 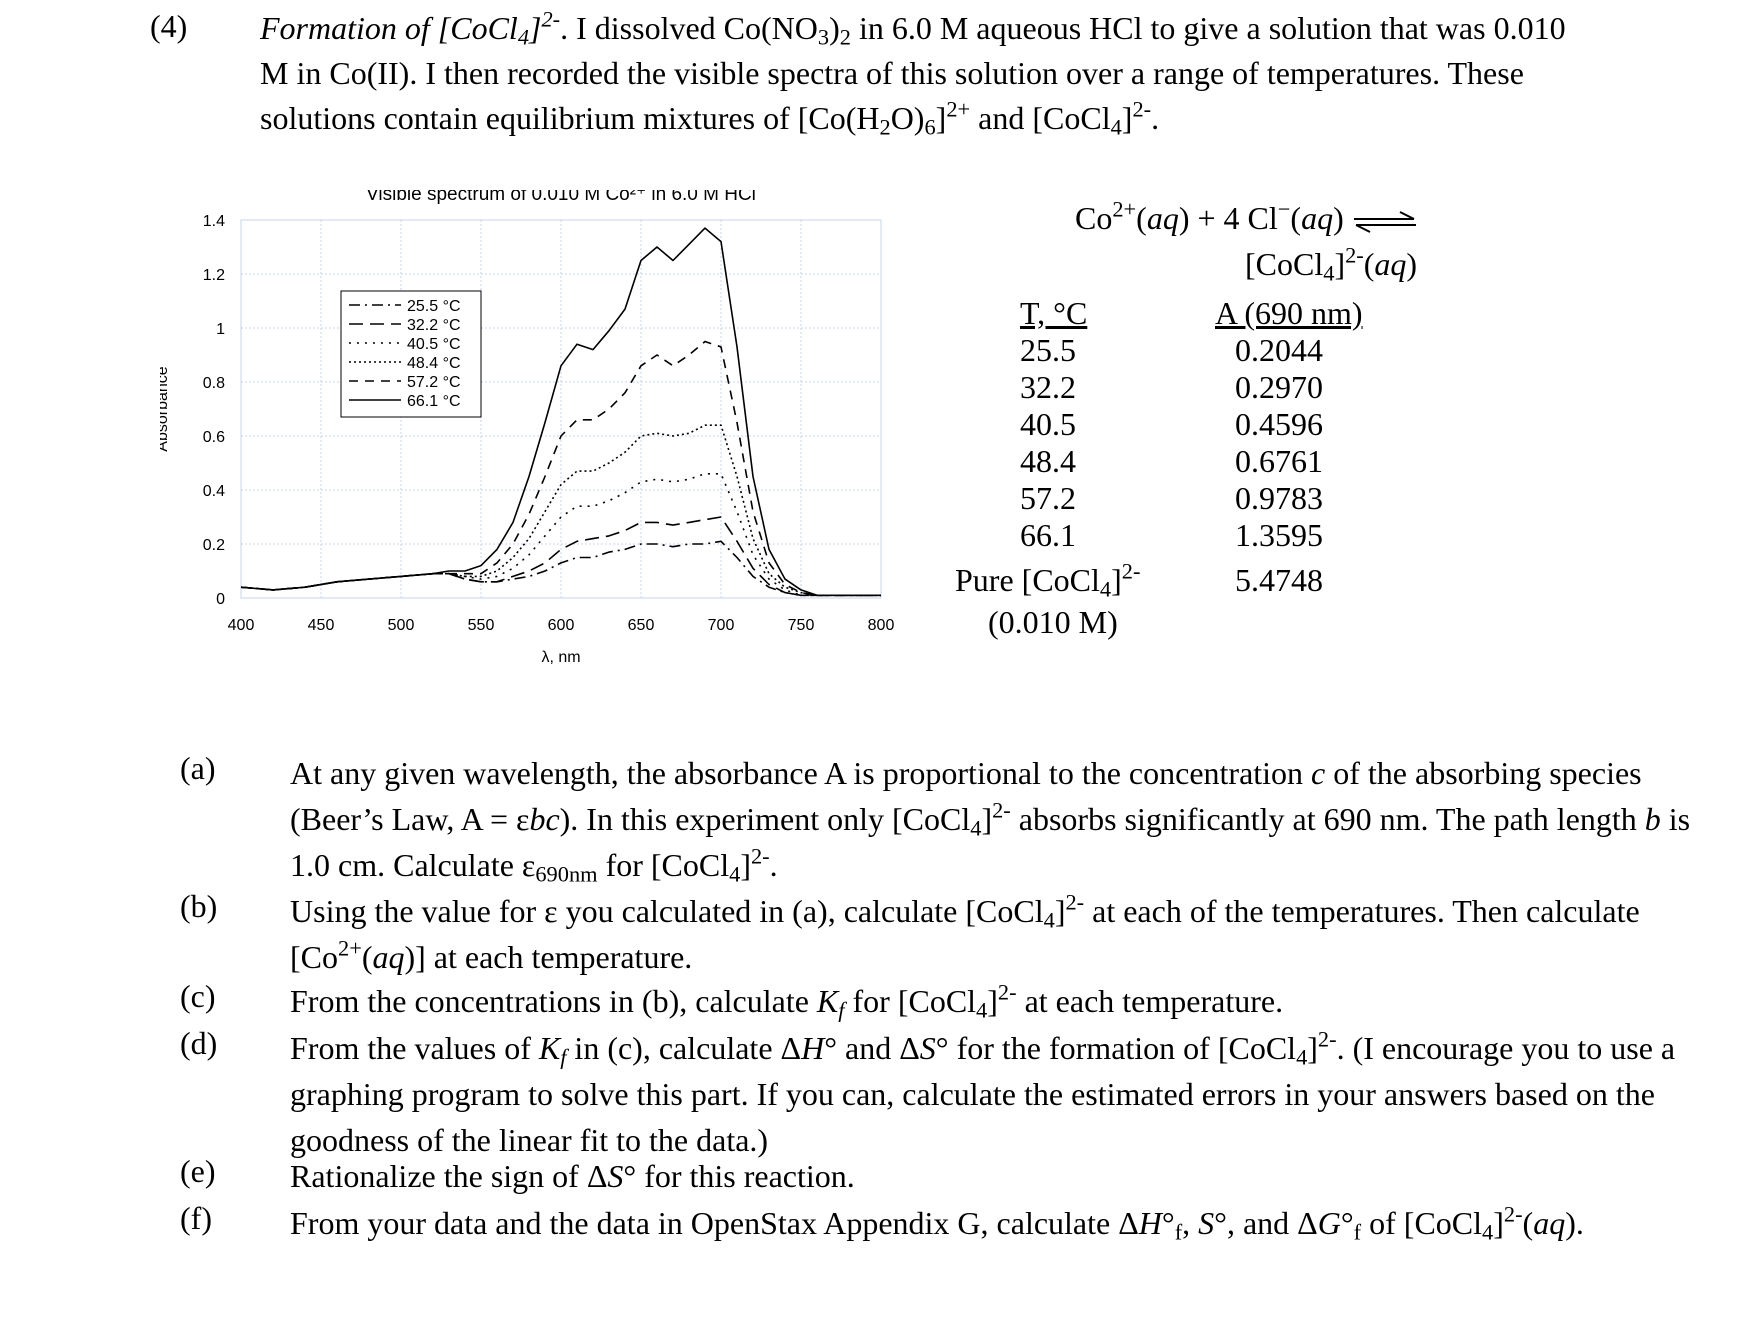 I want to click on y-tick-label: 0.2, so click(x=214, y=545).